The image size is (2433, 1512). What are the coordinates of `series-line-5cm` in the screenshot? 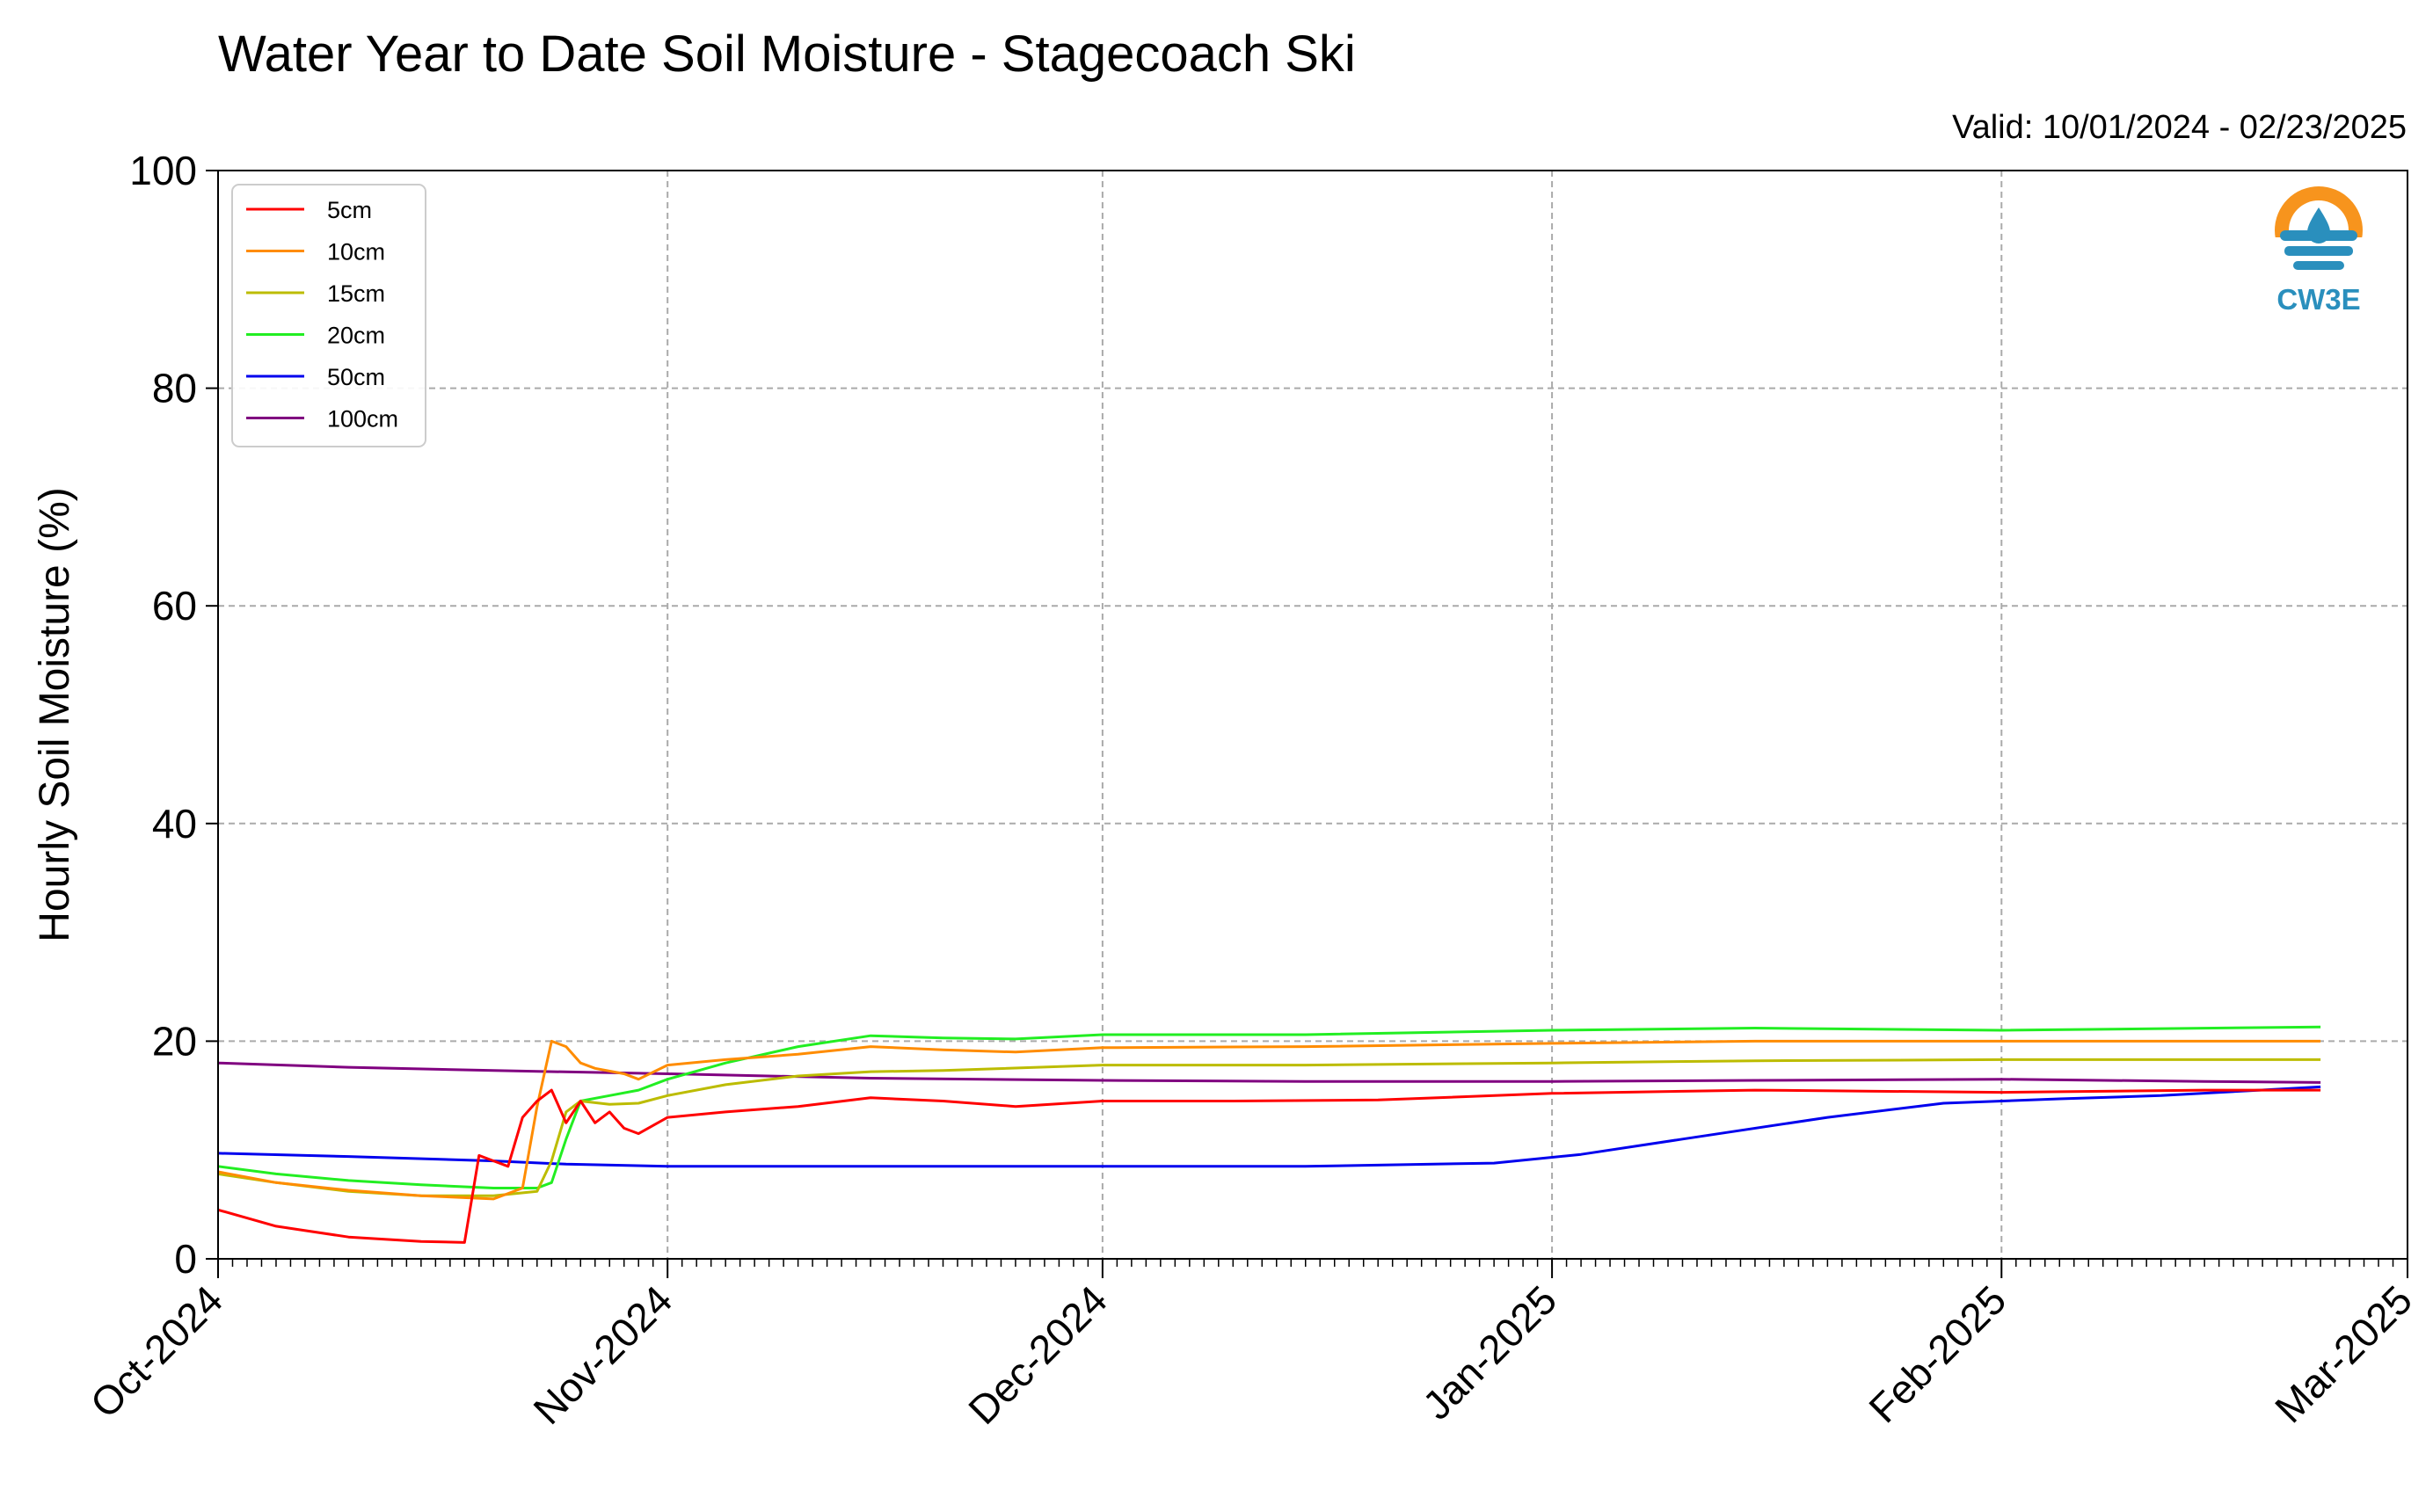 It's located at (1269, 1166).